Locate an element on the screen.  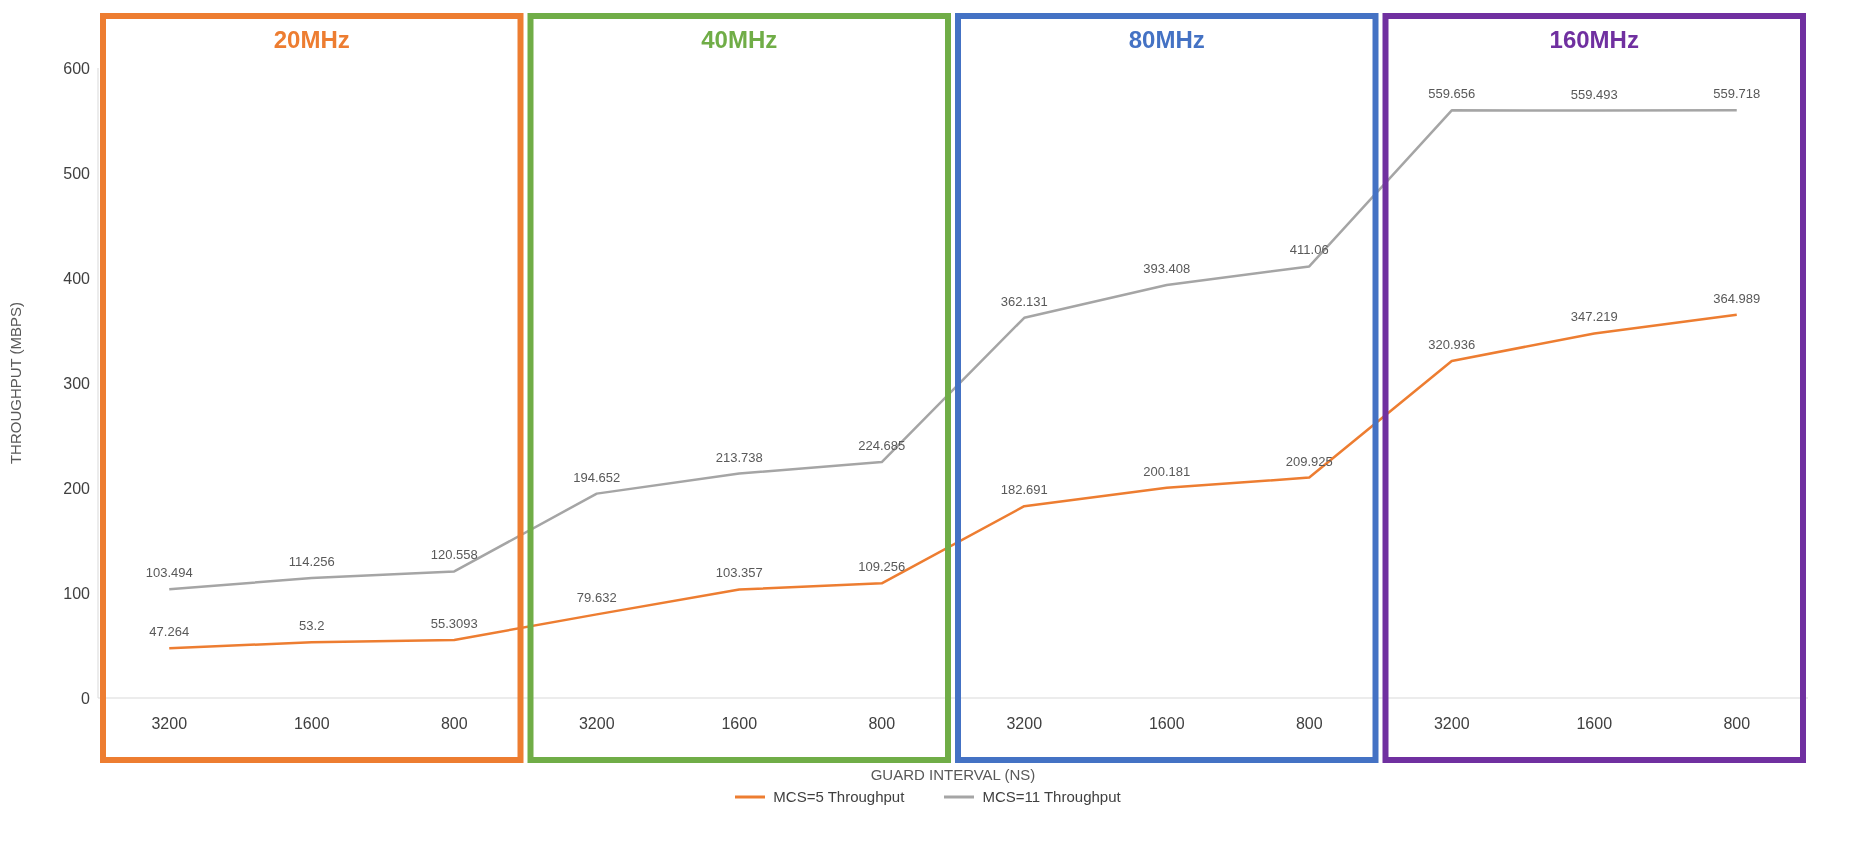
data-label: 120.558 is located at coordinates (454, 555).